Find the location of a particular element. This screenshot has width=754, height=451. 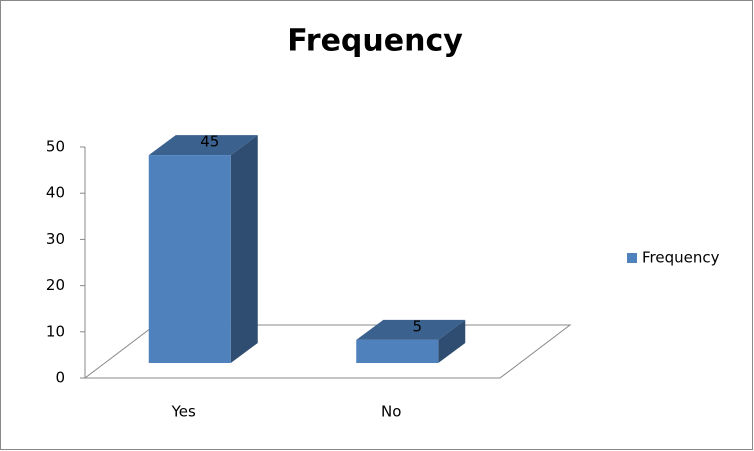

y-tick-label: 30 is located at coordinates (55, 239).